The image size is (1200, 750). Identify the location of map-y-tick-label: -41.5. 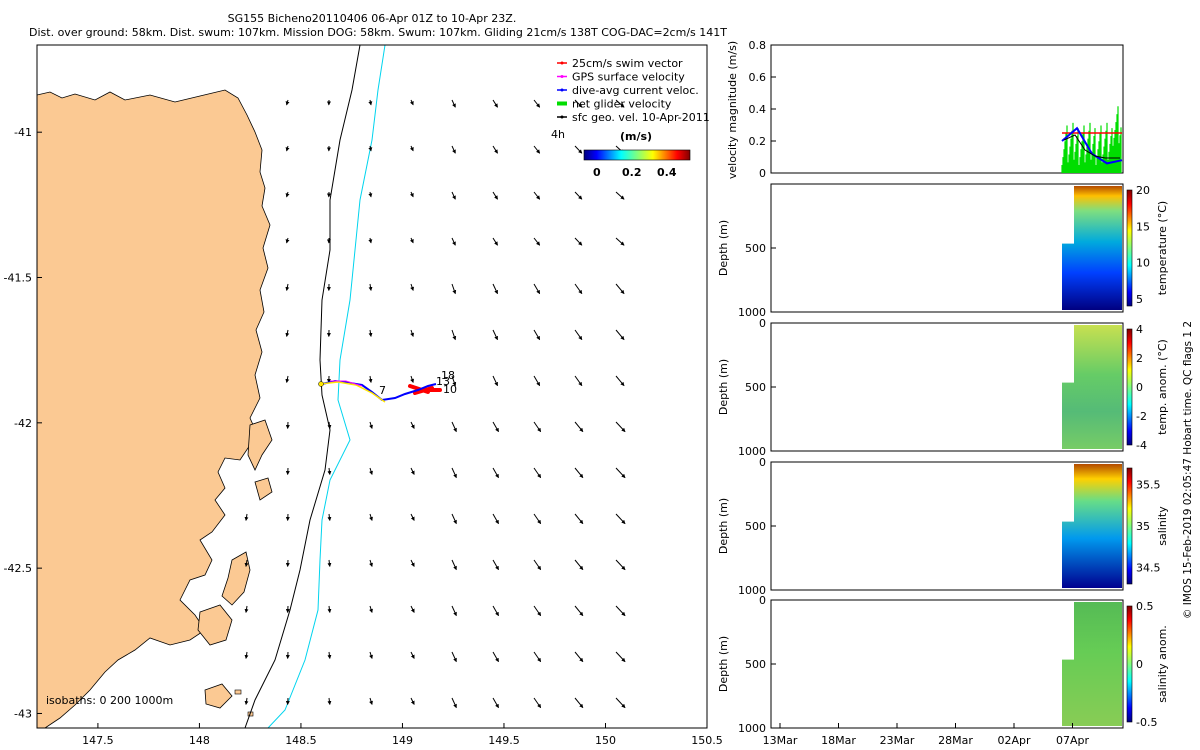
(18, 278).